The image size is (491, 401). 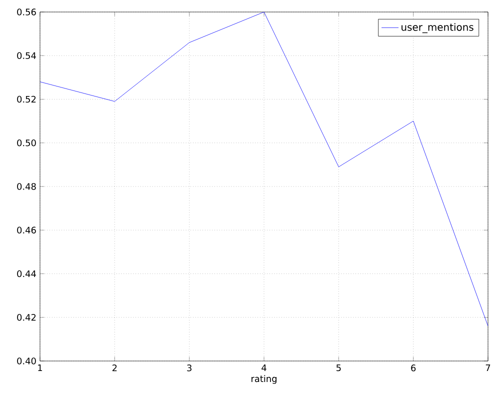 What do you see at coordinates (26, 274) in the screenshot?
I see `y-tick-label: 0.44` at bounding box center [26, 274].